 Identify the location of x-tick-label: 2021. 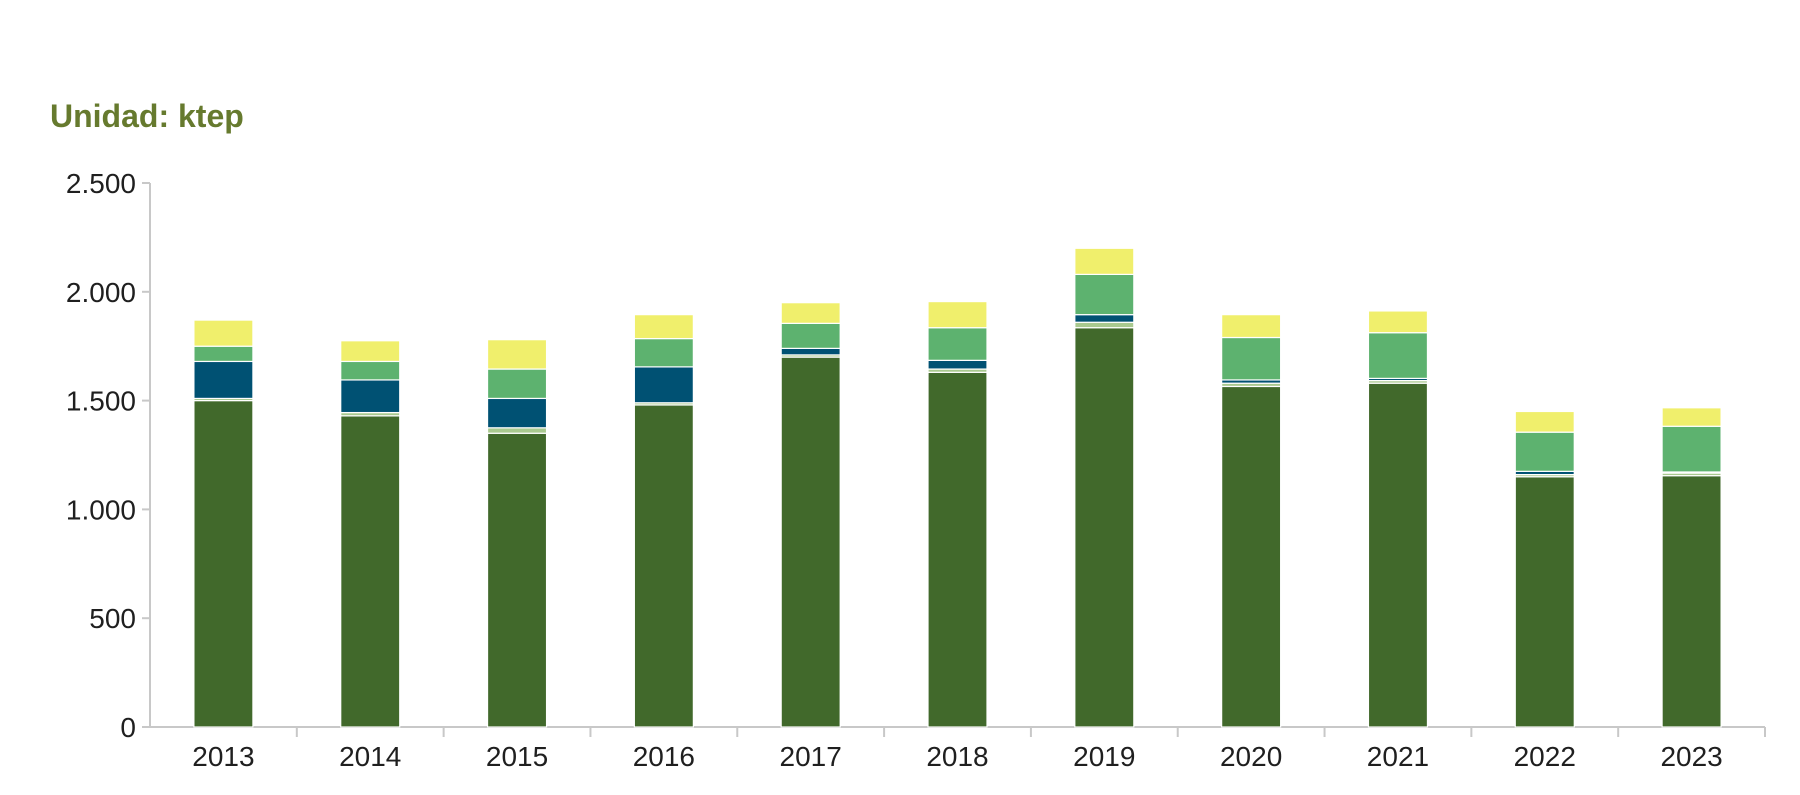
(1398, 756).